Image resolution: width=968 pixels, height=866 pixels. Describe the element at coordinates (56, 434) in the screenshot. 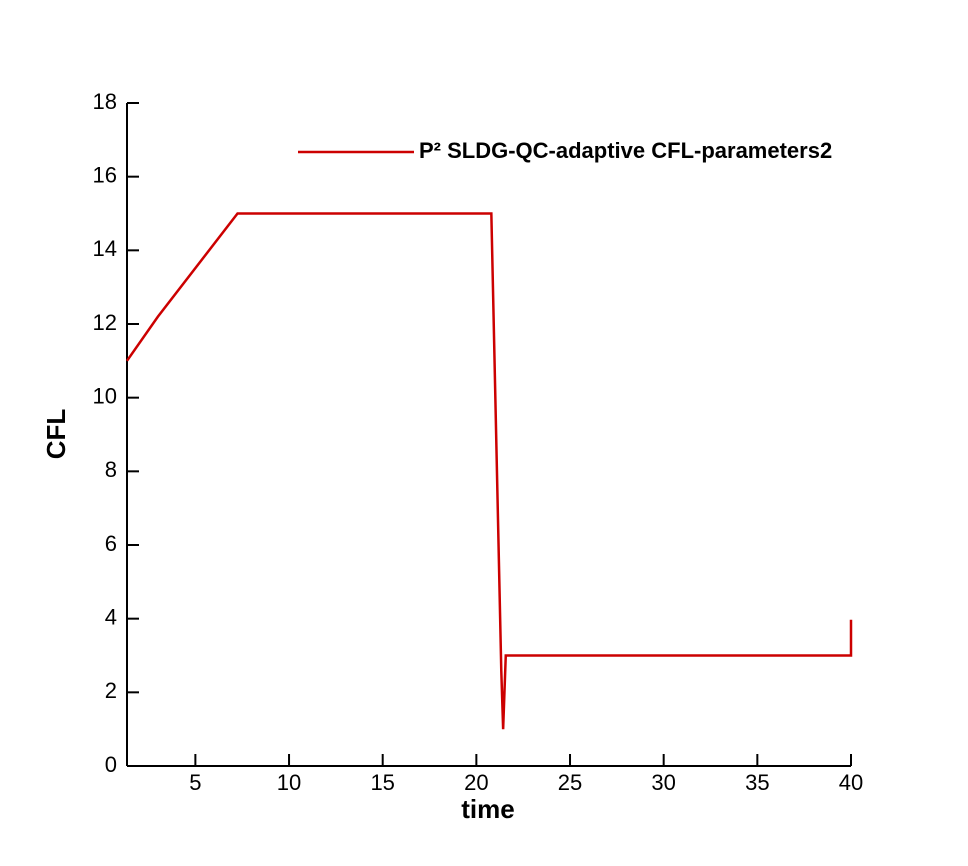

I see `y-axis-title: CFL` at that location.